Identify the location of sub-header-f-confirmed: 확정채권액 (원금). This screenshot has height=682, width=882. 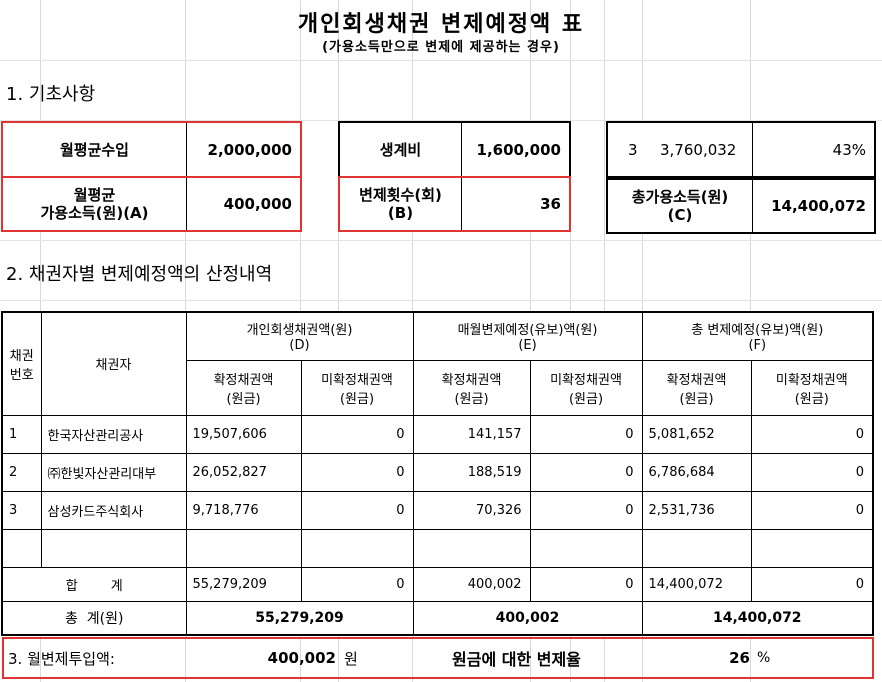
(696, 387).